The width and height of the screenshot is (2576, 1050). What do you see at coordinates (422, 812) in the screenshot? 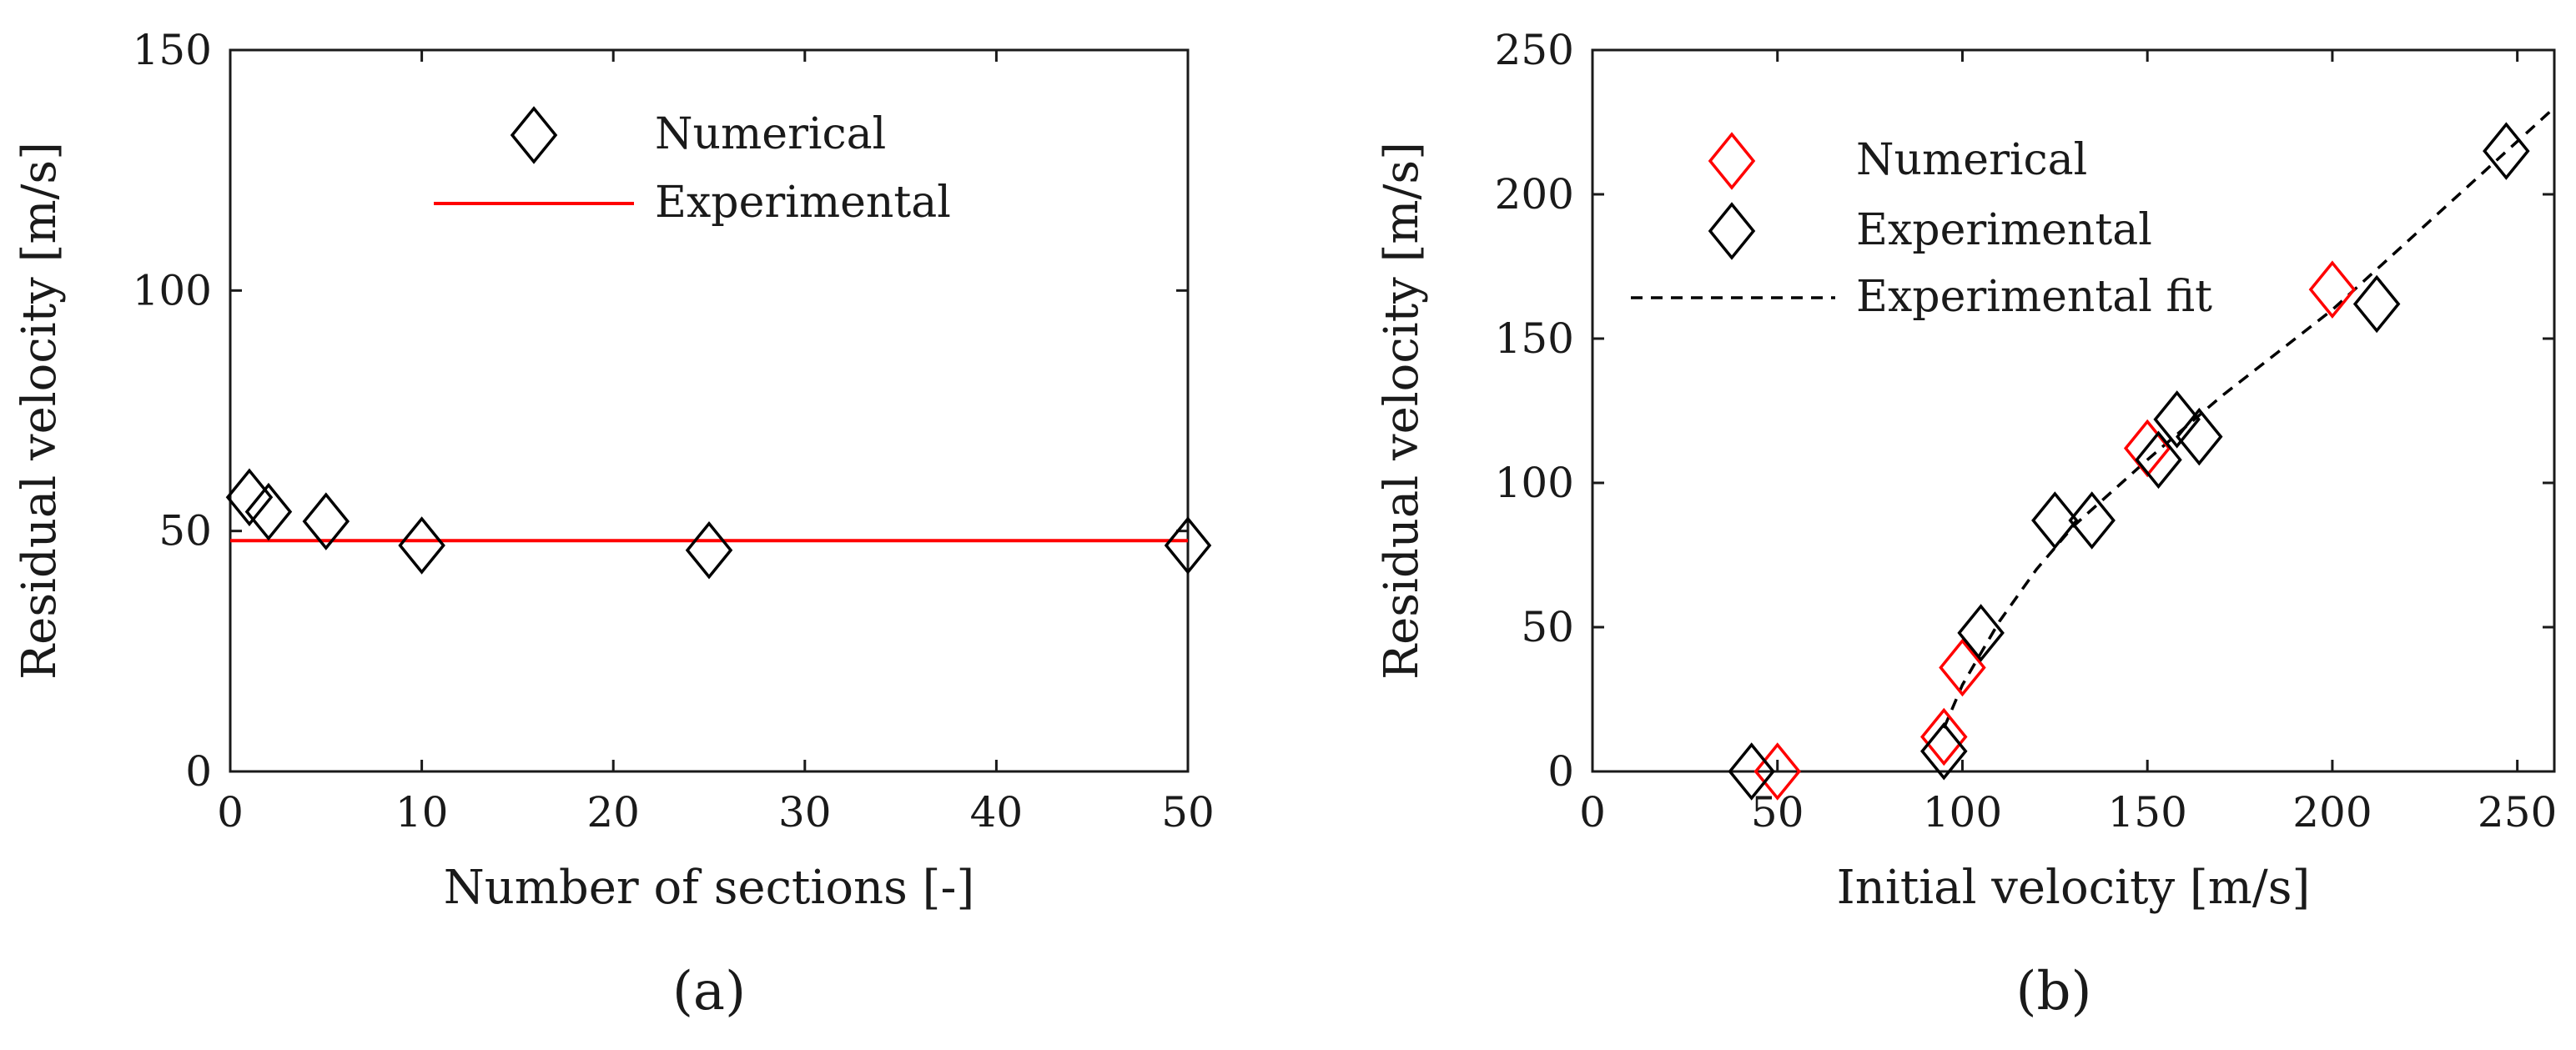
I see `chart-a-x-tick-label: 10` at bounding box center [422, 812].